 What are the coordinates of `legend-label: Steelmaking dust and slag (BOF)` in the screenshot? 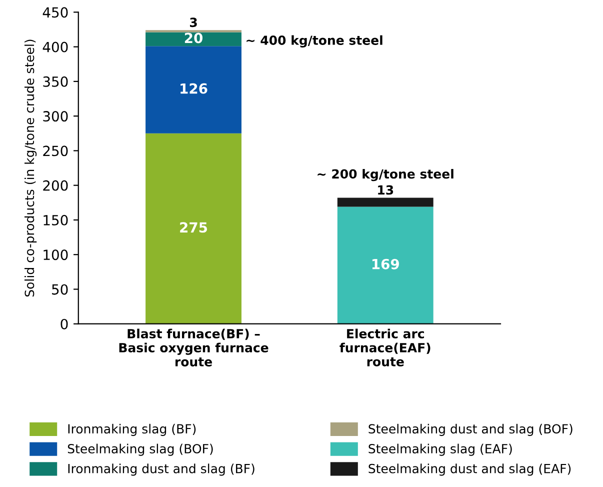 It's located at (470, 430).